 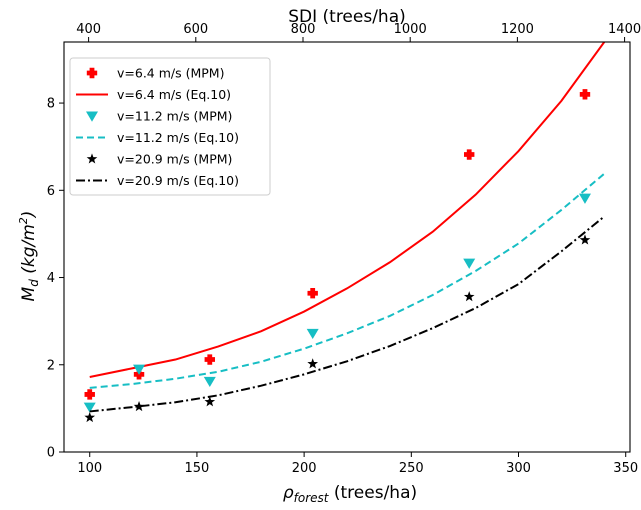 What do you see at coordinates (303, 29) in the screenshot?
I see `top-x-tick-label: 800` at bounding box center [303, 29].